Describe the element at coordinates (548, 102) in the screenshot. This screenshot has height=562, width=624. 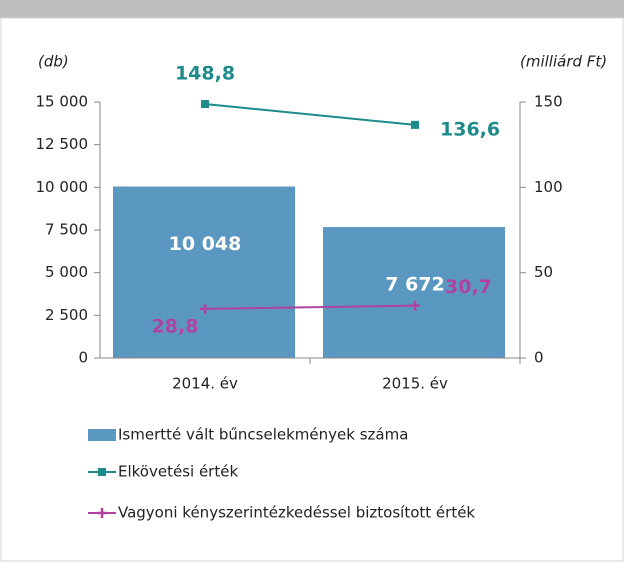
I see `y2-tick-label: 150` at that location.